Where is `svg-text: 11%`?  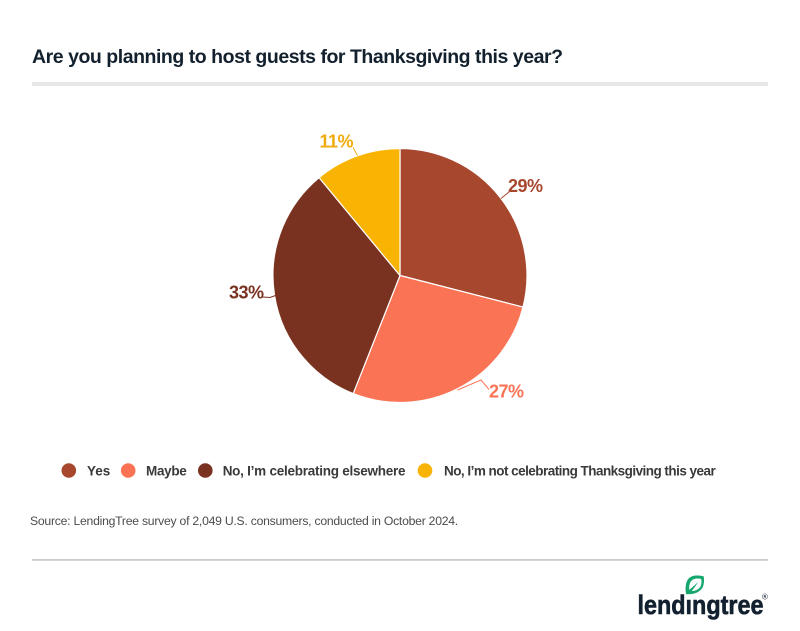
svg-text: 11% is located at coordinates (337, 142).